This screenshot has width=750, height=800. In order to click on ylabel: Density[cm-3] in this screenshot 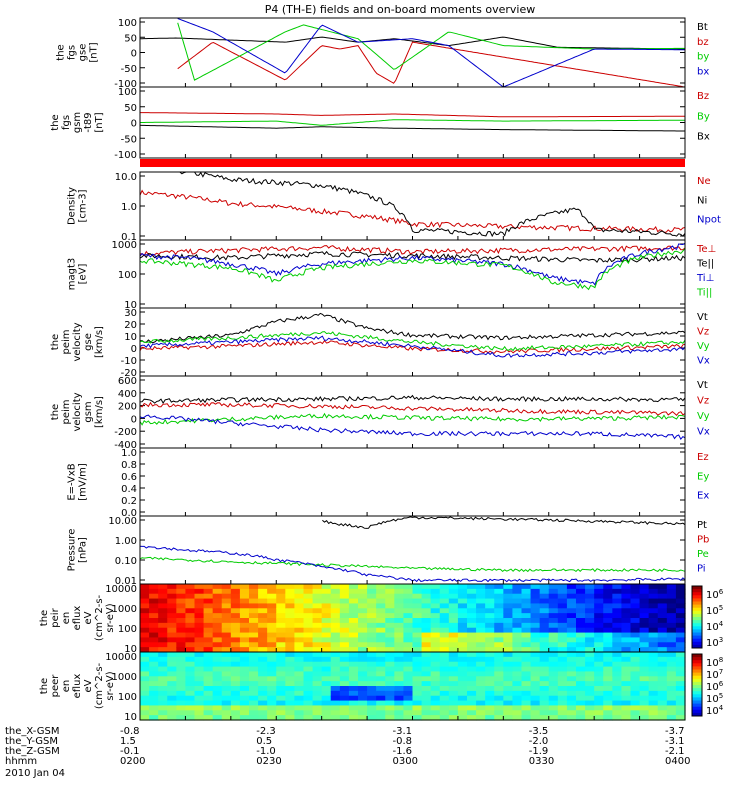, I will do `click(78, 206)`.